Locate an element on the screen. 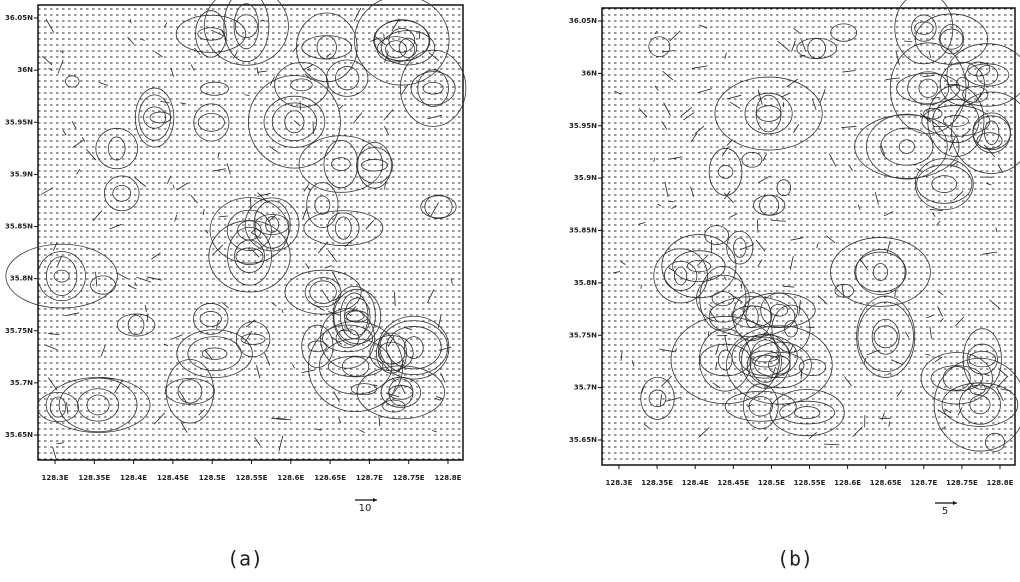  scale-arrow-head is located at coordinates (375, 500).